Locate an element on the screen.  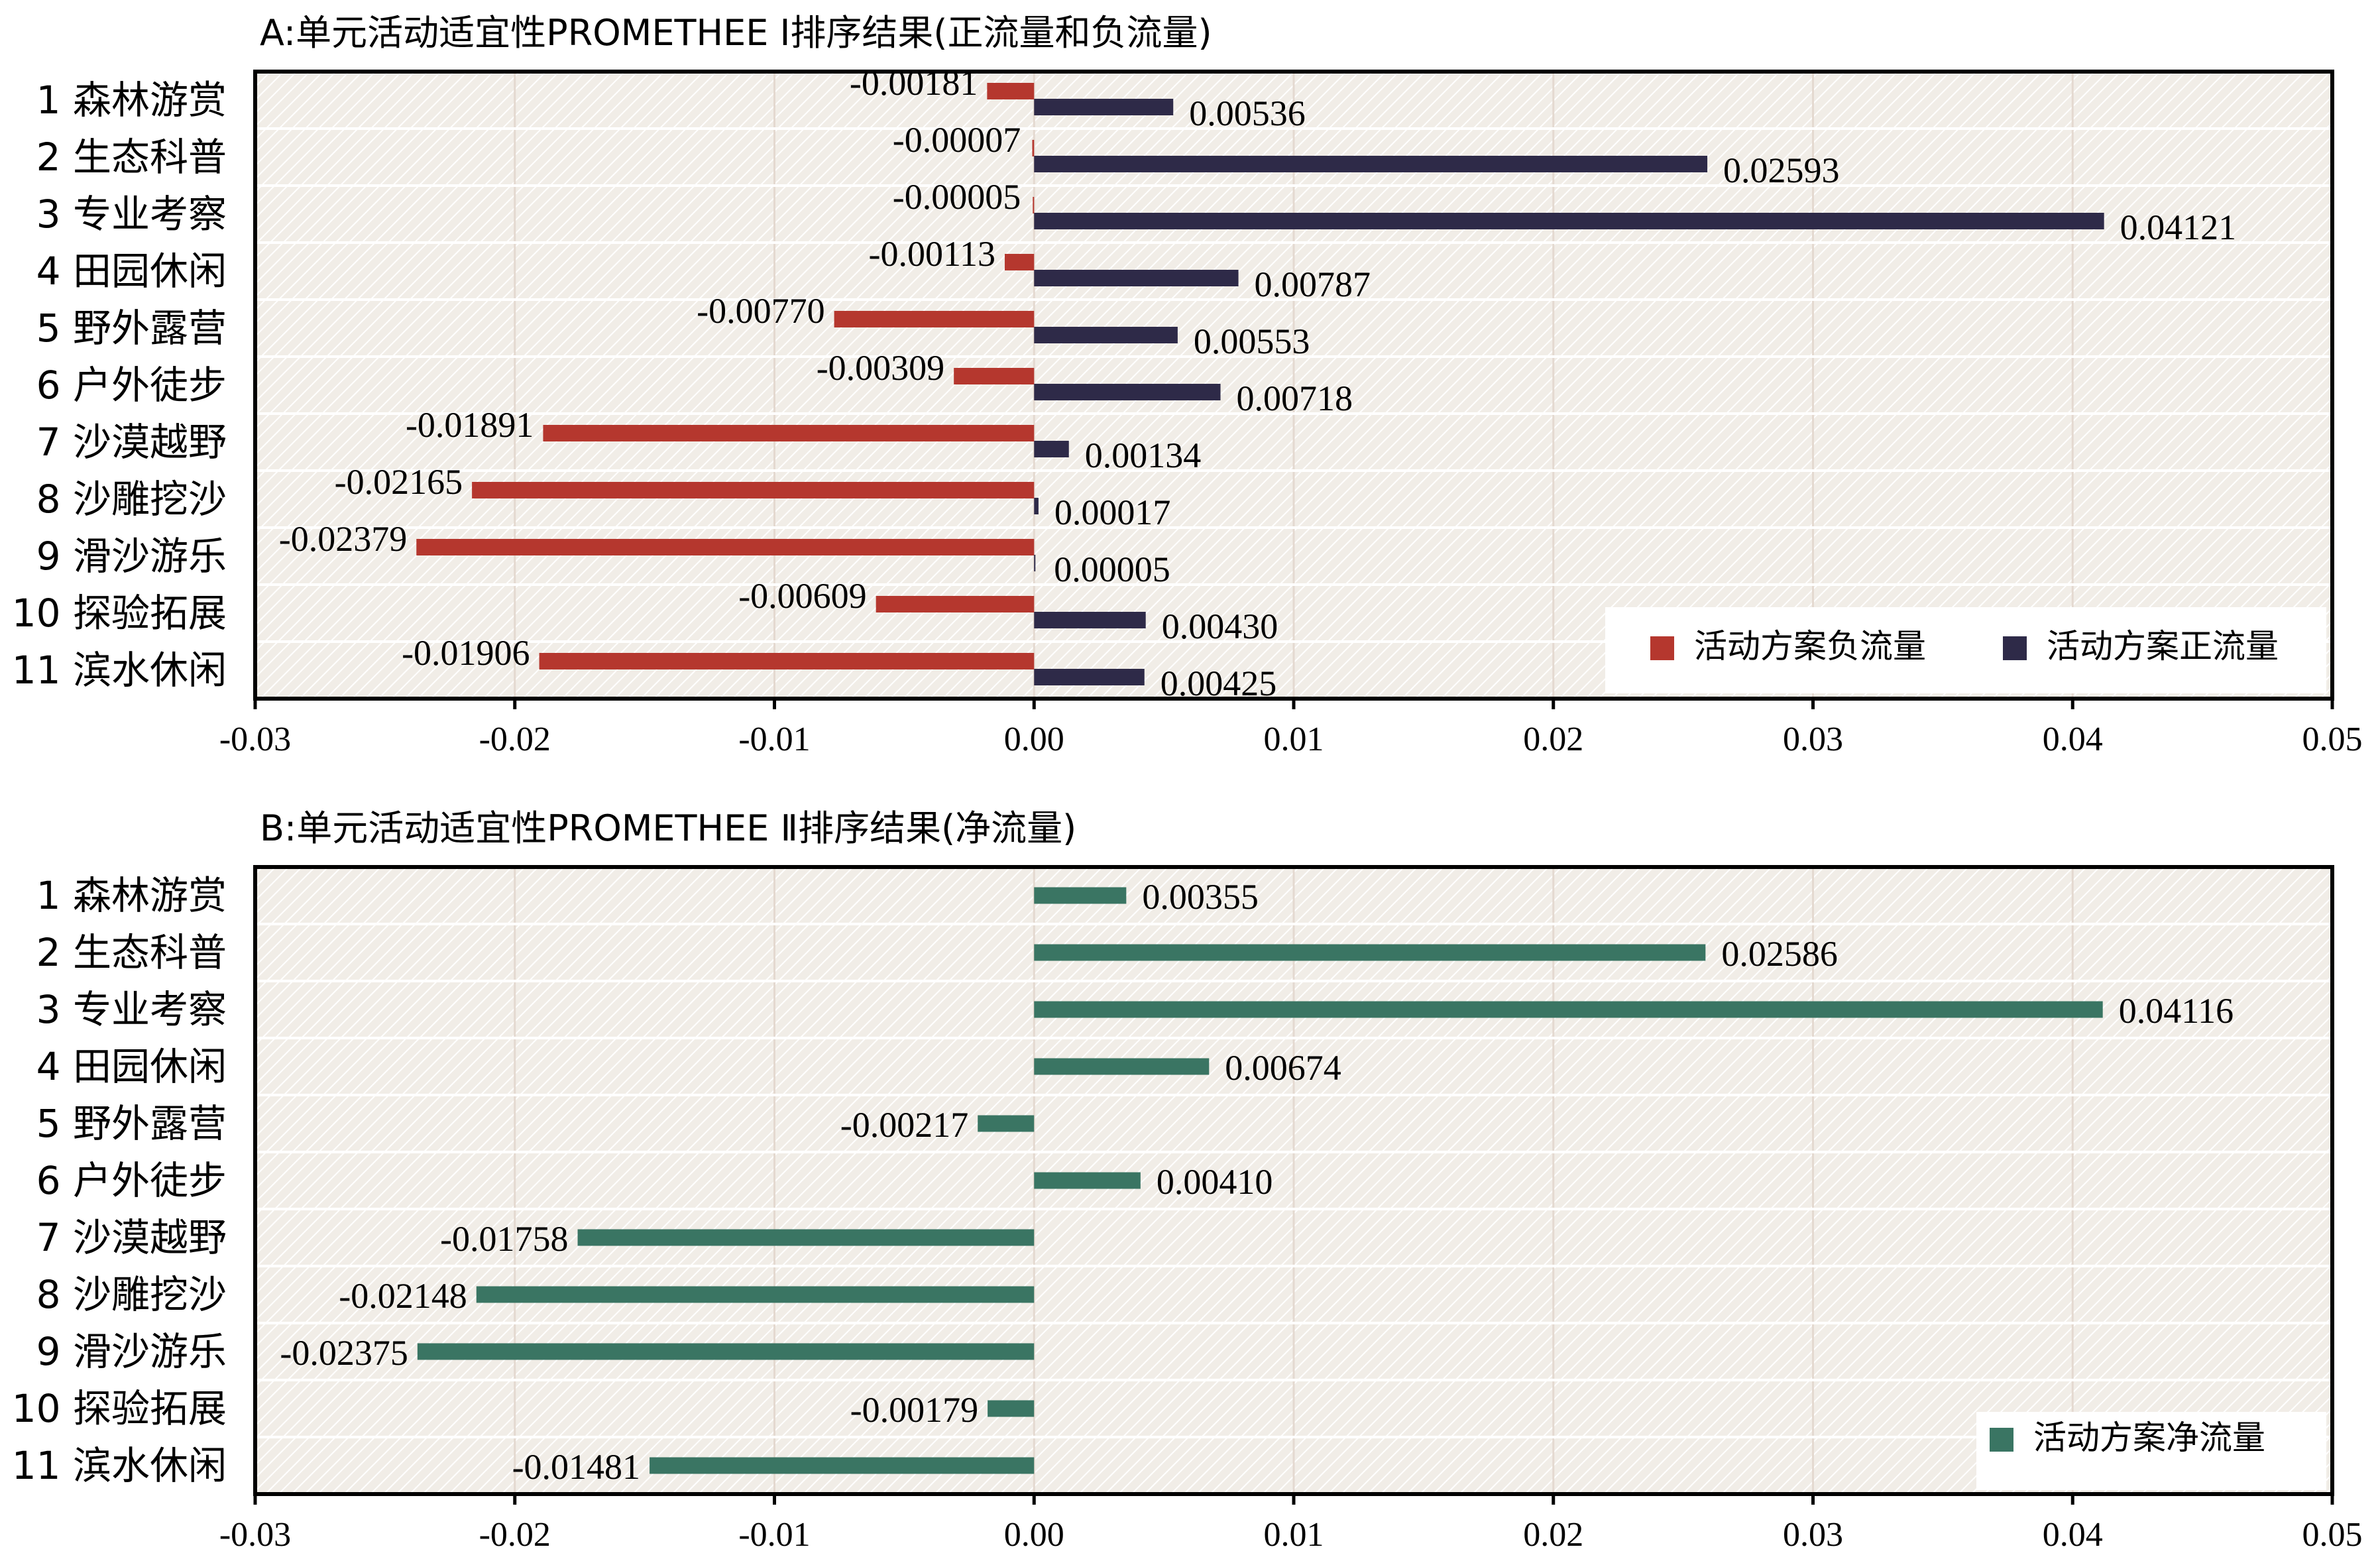
legend-box-a is located at coordinates (1965, 650).